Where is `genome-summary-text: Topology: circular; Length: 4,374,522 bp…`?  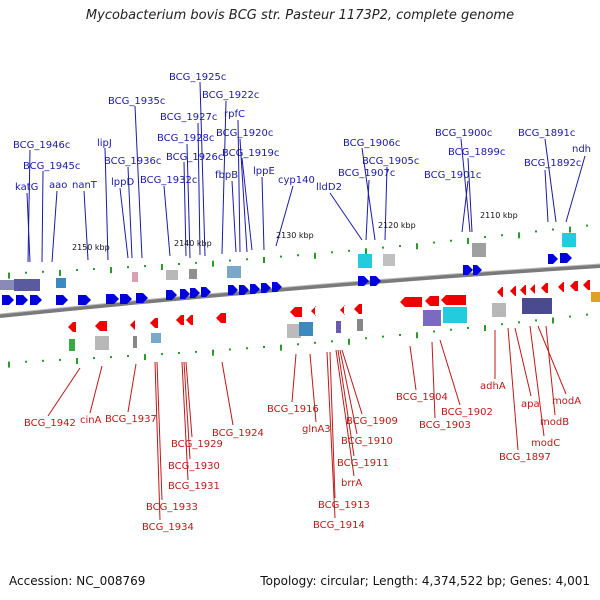 genome-summary-text: Topology: circular; Length: 4,374,522 bp… is located at coordinates (425, 581).